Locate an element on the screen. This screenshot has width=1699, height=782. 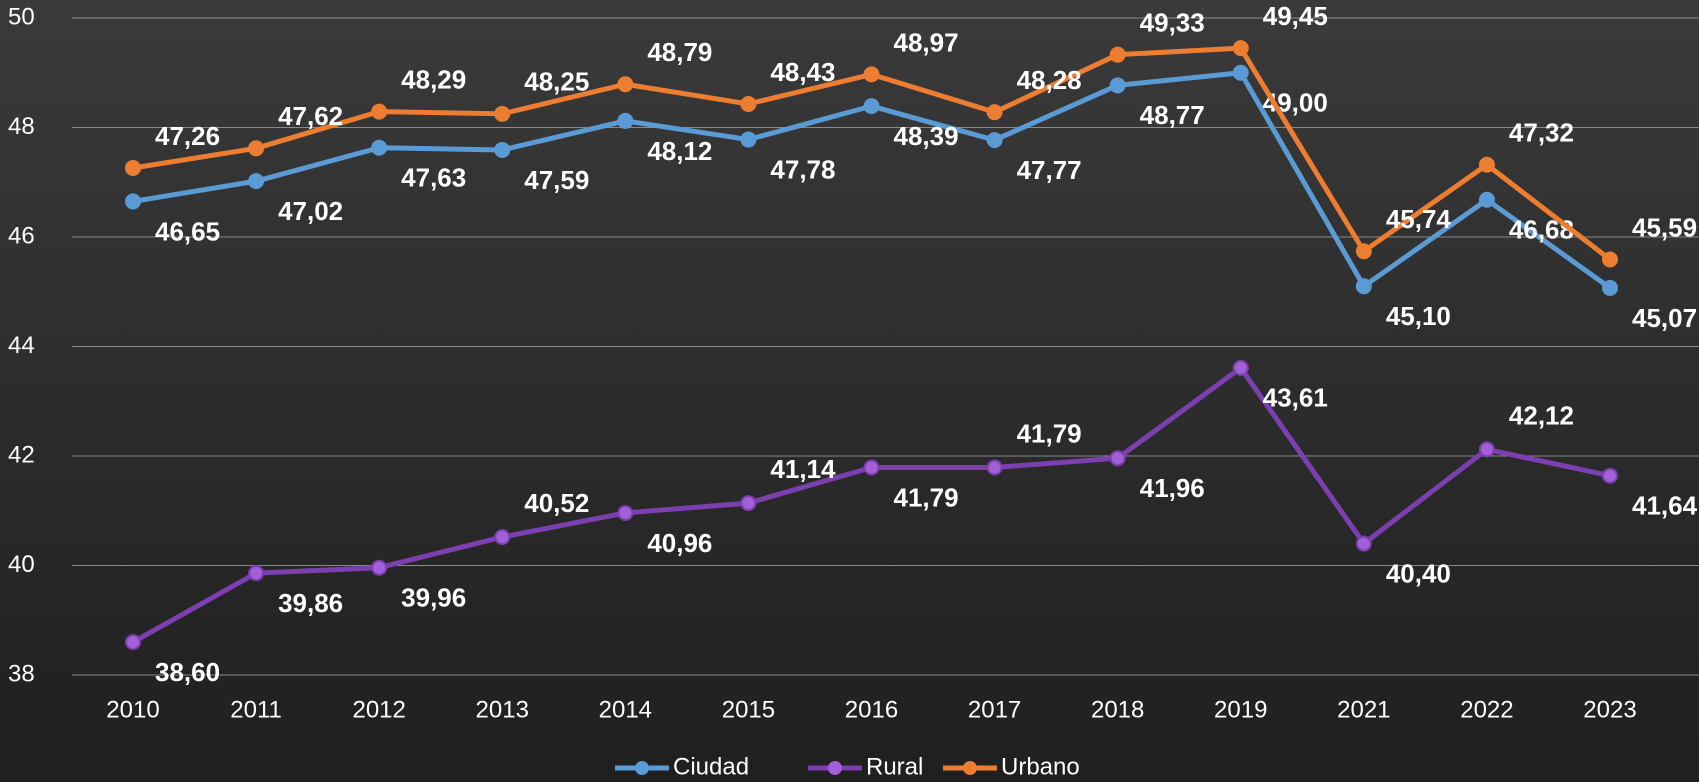
x-tick-label: 2013 is located at coordinates (502, 709).